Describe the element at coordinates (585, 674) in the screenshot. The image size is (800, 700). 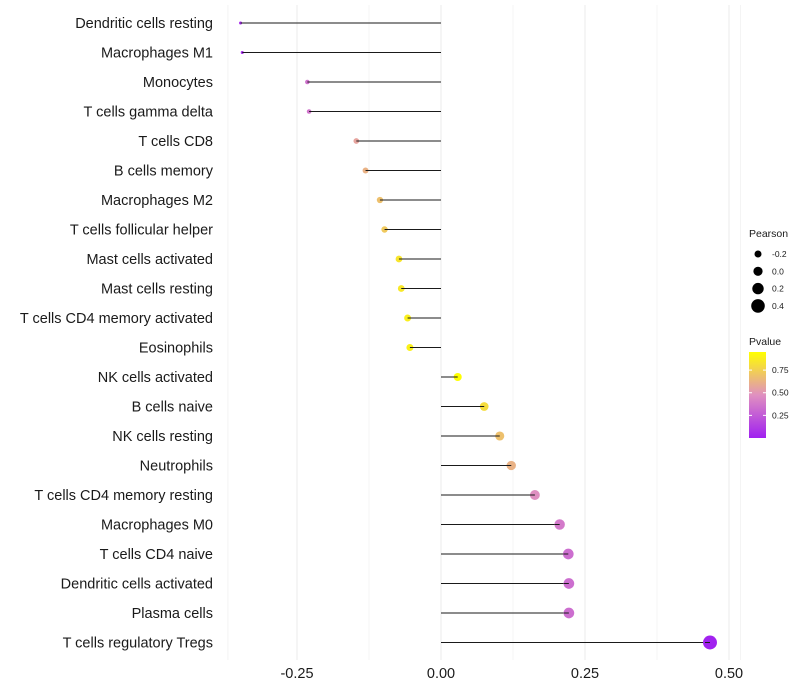
I see `x-tick-label-2: 0.25` at that location.